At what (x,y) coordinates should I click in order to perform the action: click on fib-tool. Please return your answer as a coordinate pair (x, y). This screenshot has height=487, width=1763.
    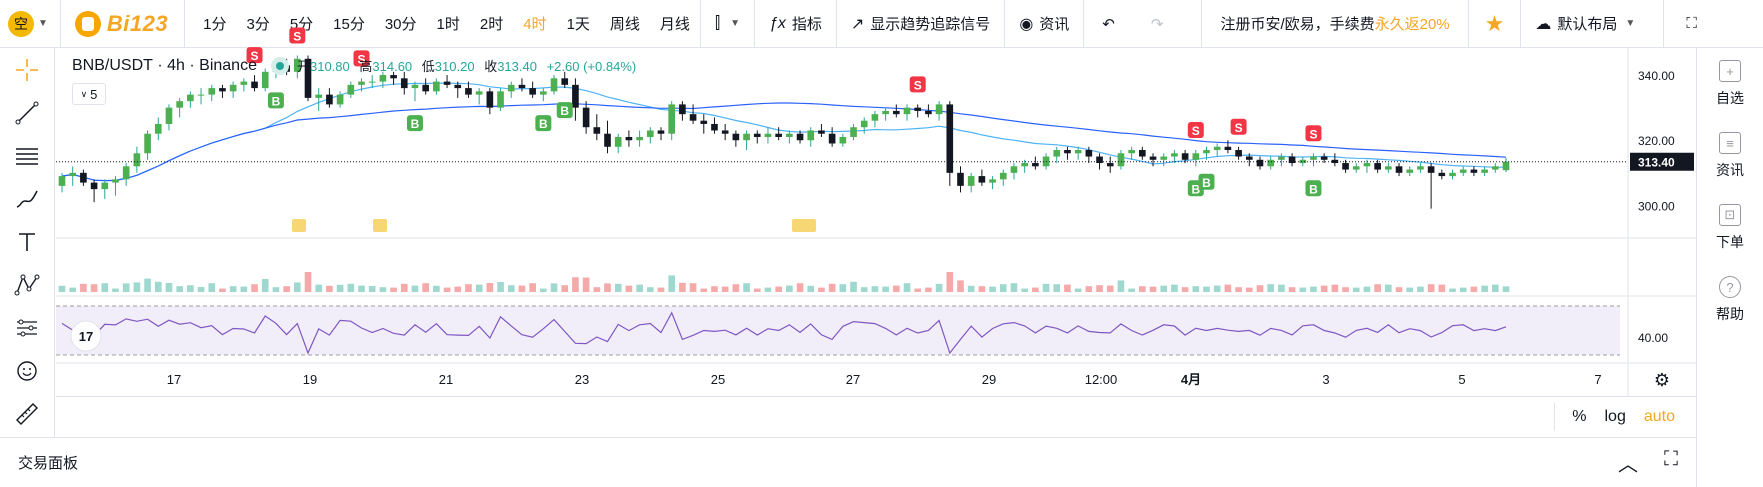
    Looking at the image, I should click on (27, 155).